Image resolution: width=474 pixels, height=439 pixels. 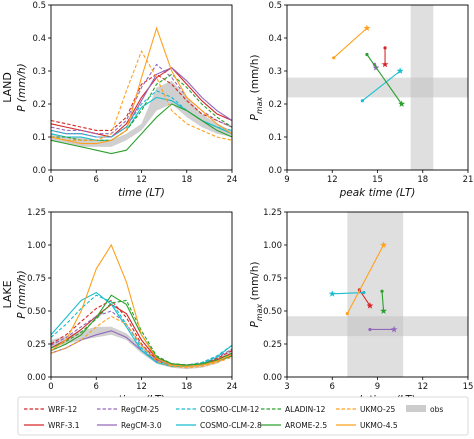 I want to click on x-axis-label: time (LT), so click(x=141, y=193).